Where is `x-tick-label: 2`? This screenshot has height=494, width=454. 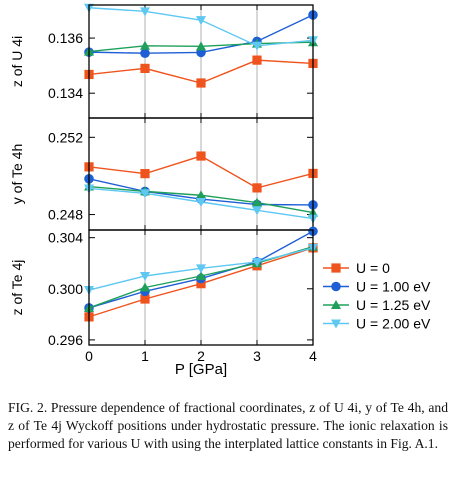 x-tick-label: 2 is located at coordinates (201, 356).